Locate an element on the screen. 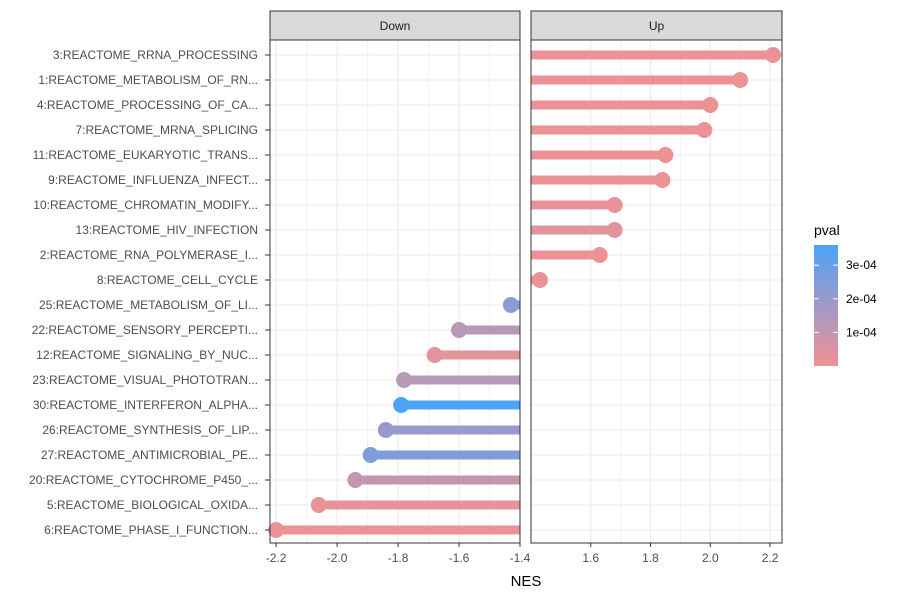  legend-break-label: 1e-04 is located at coordinates (861, 332).